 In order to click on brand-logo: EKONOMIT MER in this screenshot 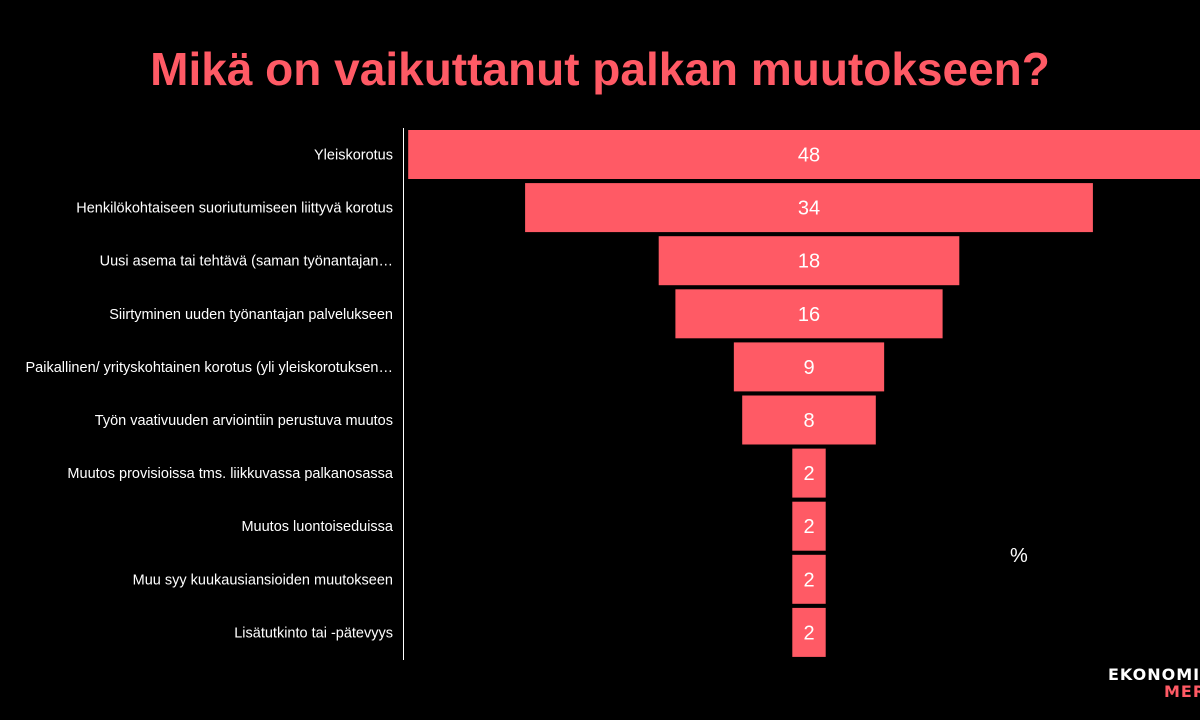, I will do `click(1154, 686)`.